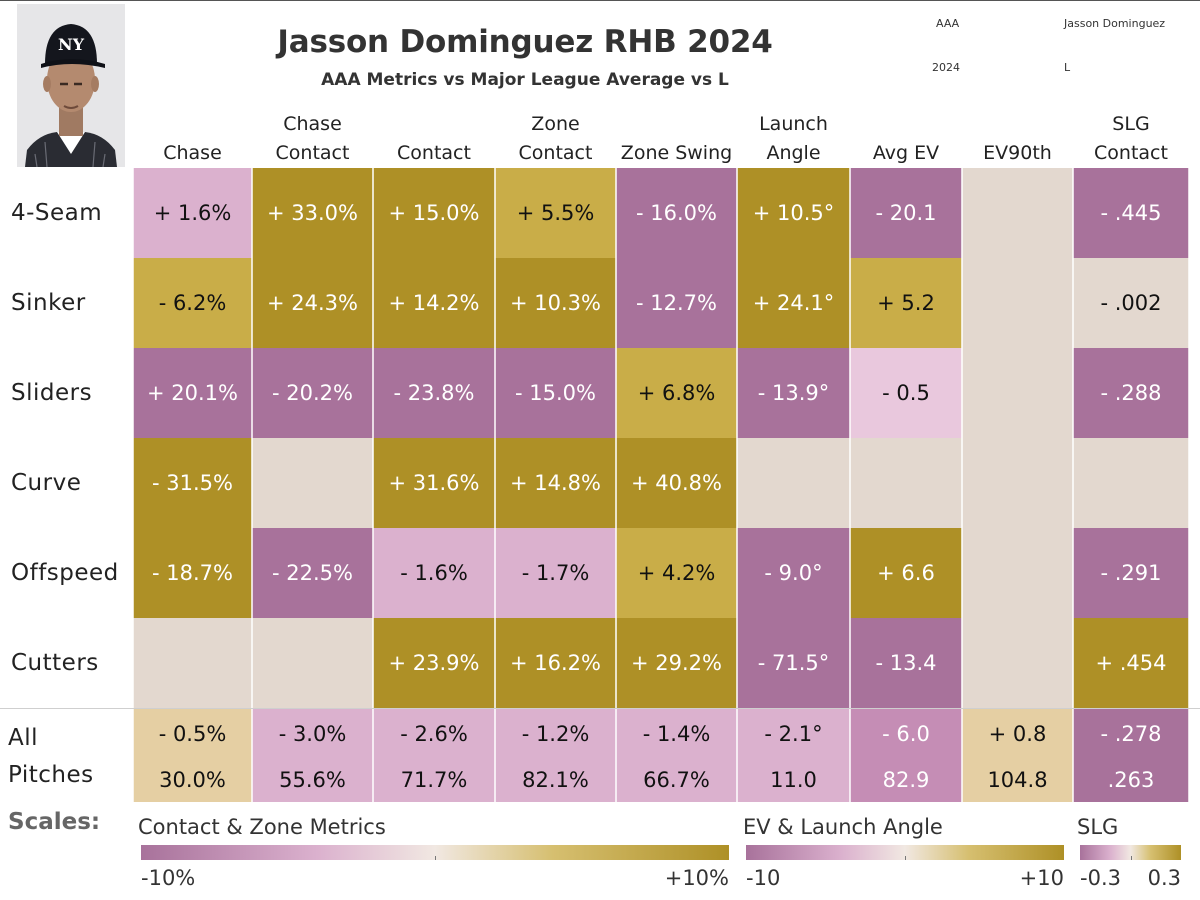 This screenshot has width=1200, height=900. Describe the element at coordinates (793, 124) in the screenshot. I see `column-header-line: Launch` at that location.